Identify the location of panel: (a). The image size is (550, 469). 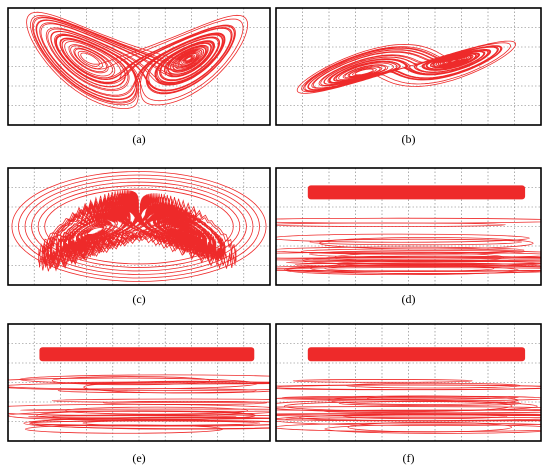
(139, 76).